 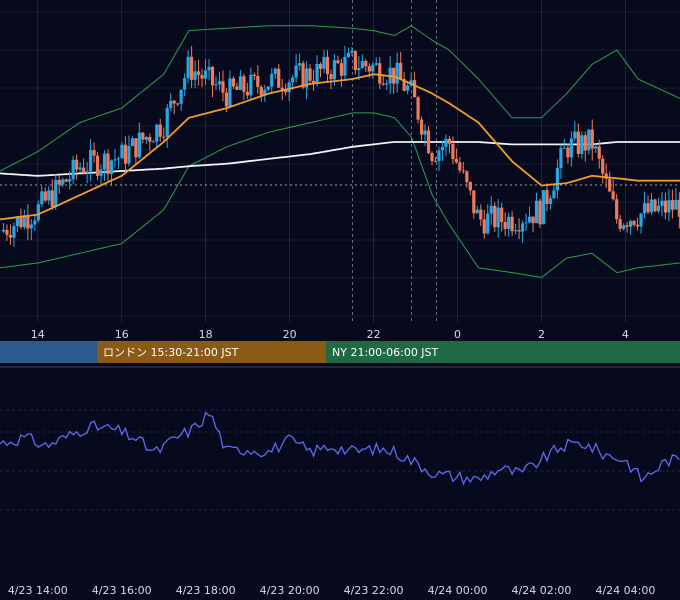 What do you see at coordinates (122, 590) in the screenshot?
I see `osc-x-tick-label: 4/23 16:00` at bounding box center [122, 590].